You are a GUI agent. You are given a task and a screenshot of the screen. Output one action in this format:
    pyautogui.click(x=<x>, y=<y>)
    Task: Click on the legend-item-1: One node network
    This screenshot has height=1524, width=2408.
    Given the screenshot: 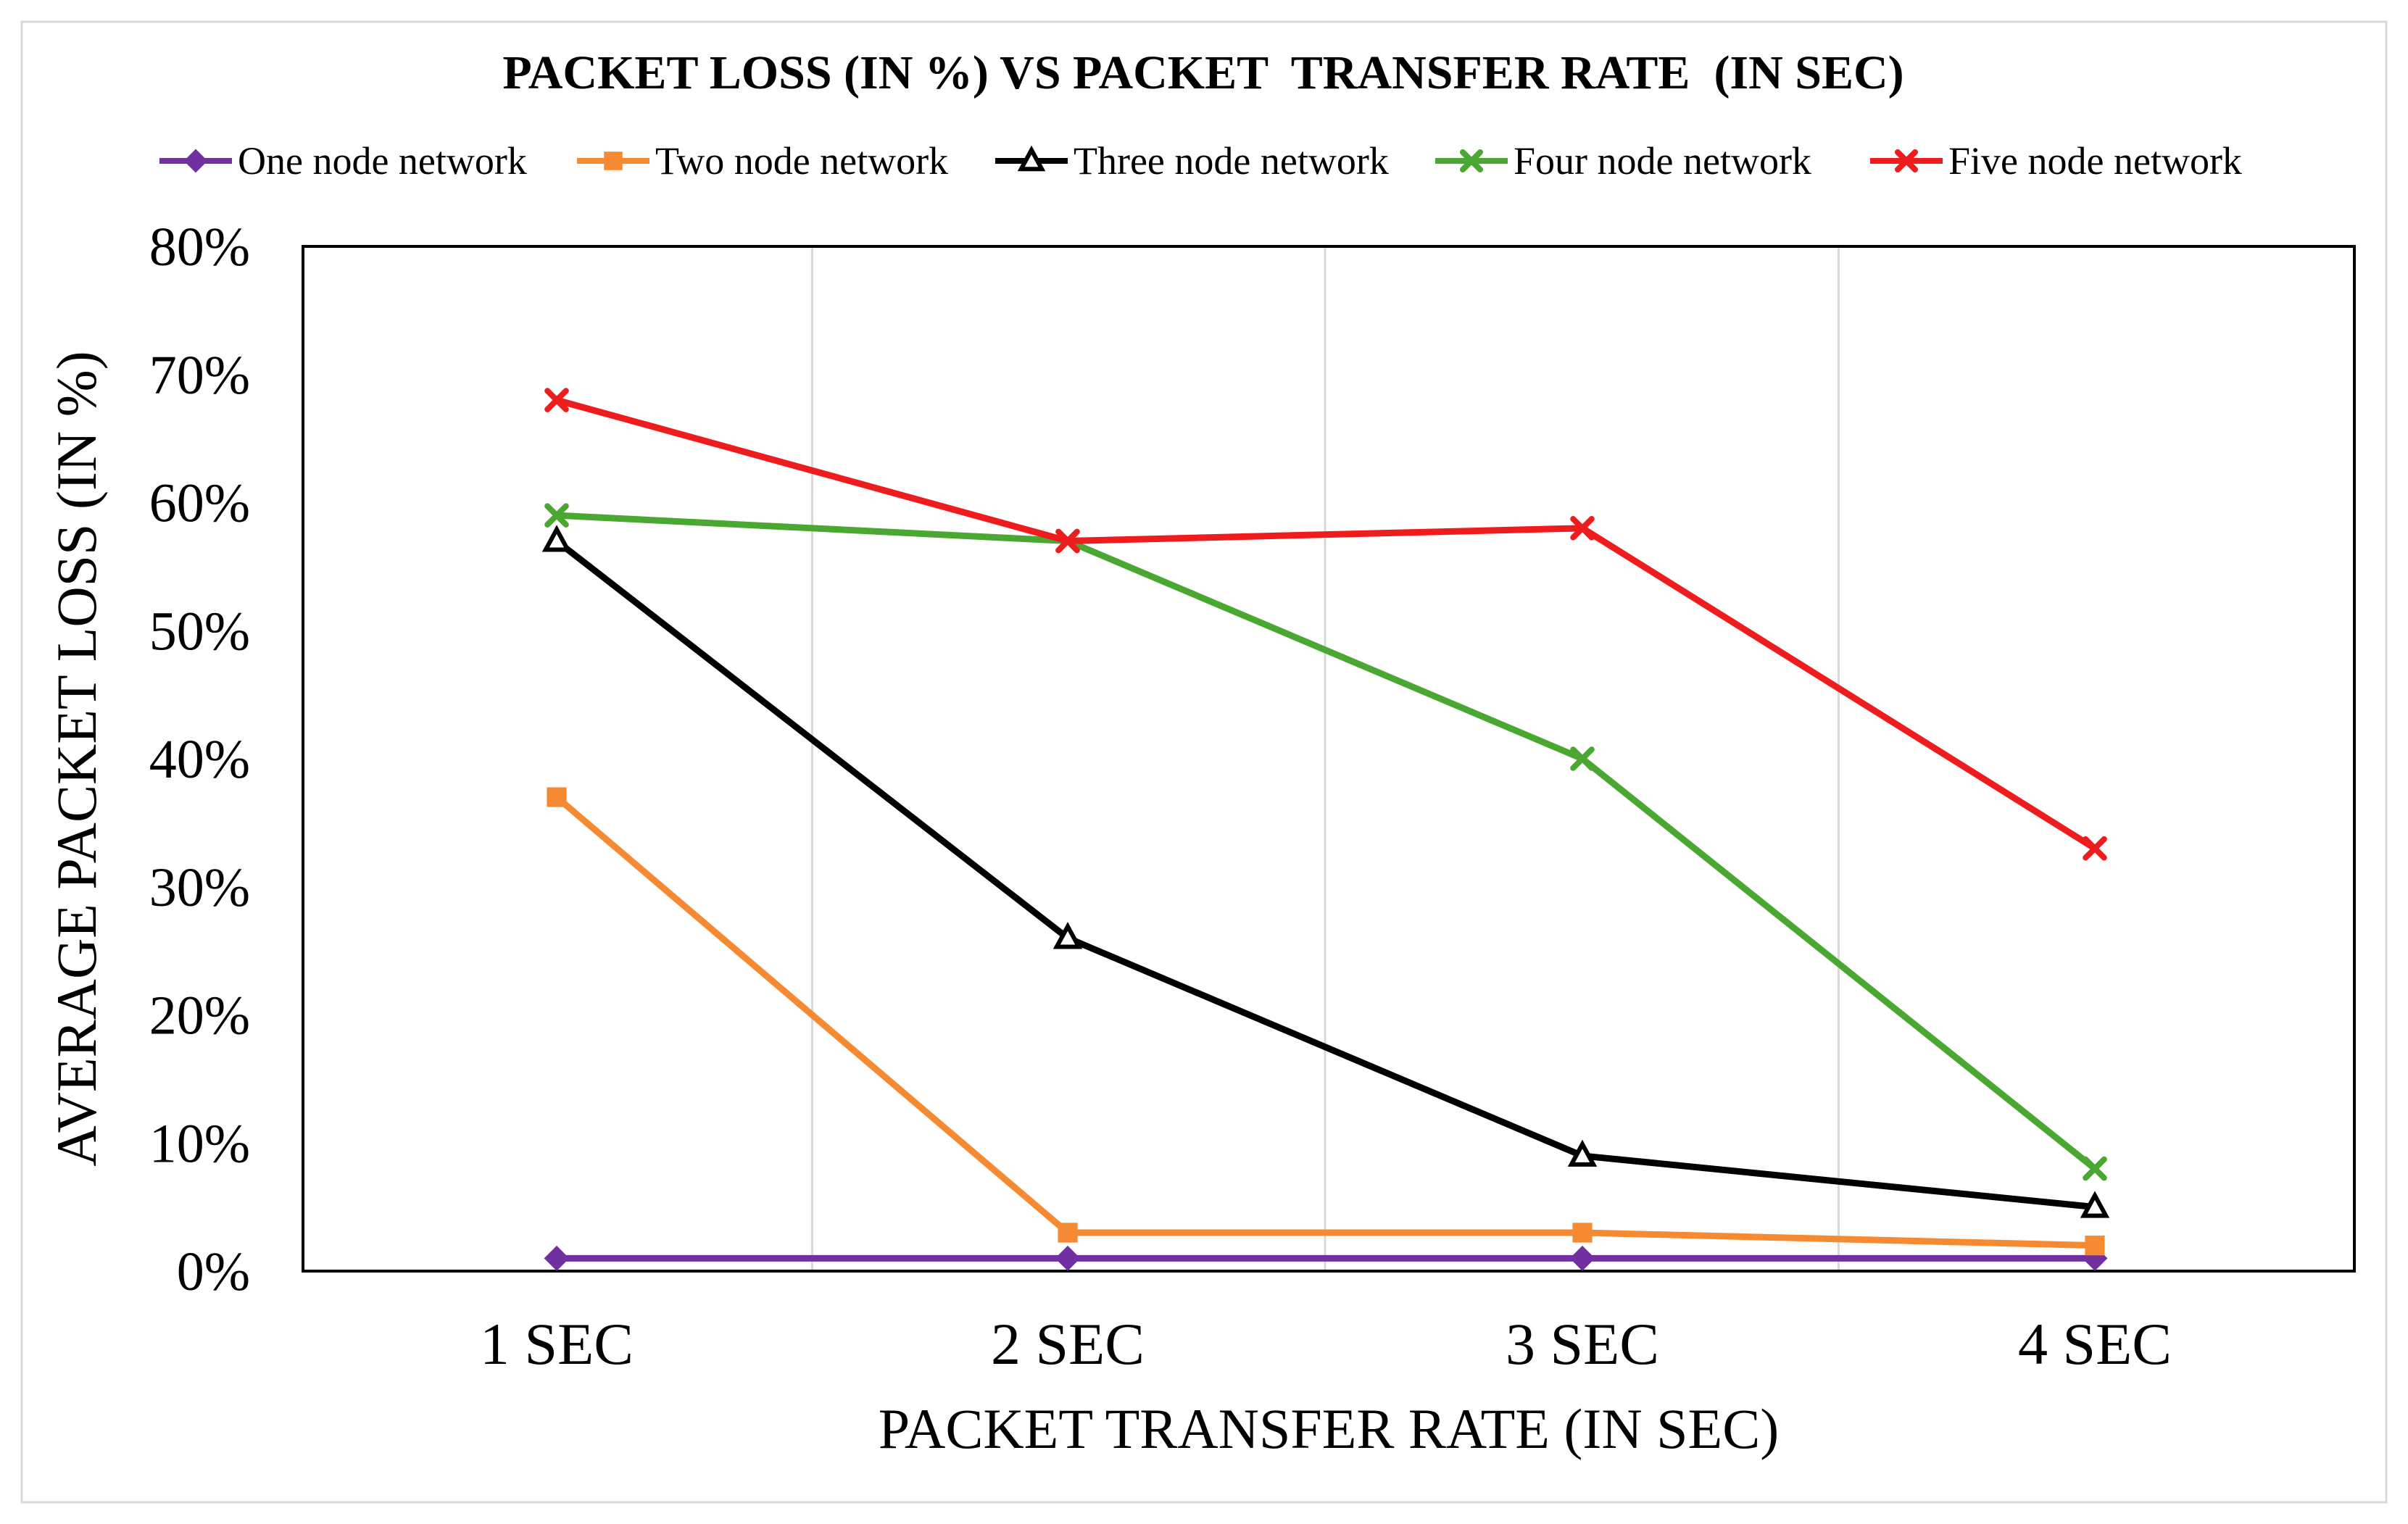 What is the action you would take?
    pyautogui.click(x=343, y=161)
    